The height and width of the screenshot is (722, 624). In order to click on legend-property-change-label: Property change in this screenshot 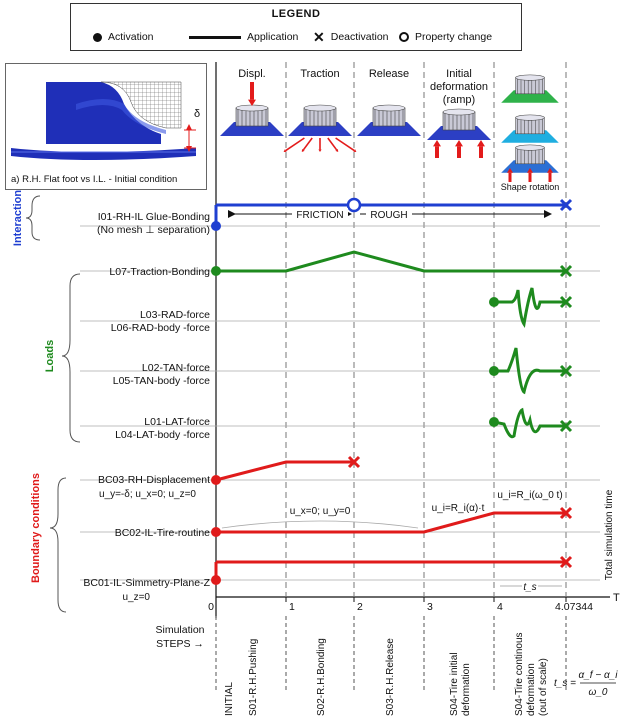, I will do `click(454, 37)`.